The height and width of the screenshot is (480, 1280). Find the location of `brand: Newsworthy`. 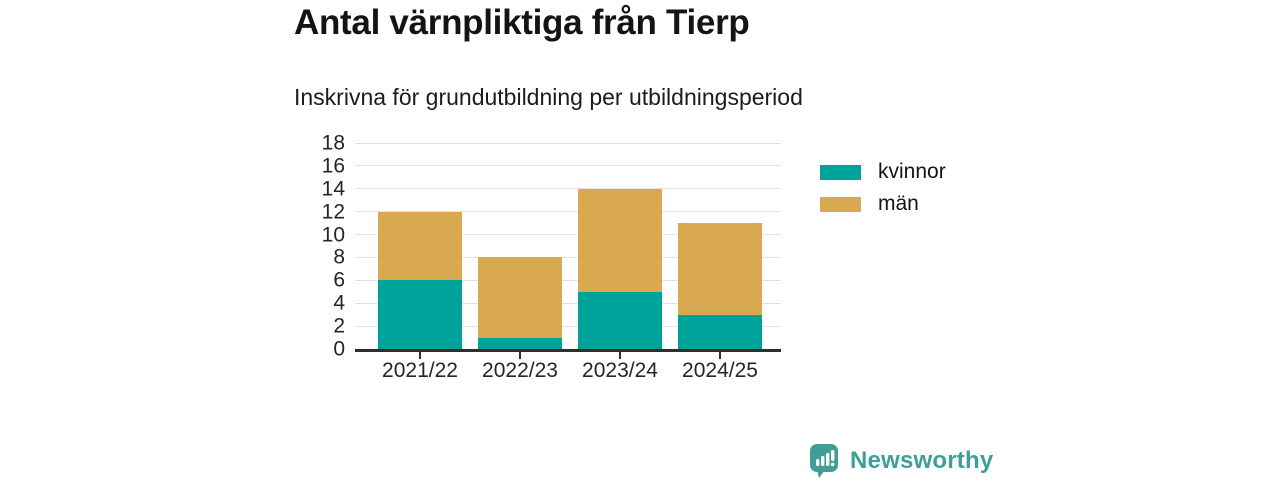

brand: Newsworthy is located at coordinates (901, 461).